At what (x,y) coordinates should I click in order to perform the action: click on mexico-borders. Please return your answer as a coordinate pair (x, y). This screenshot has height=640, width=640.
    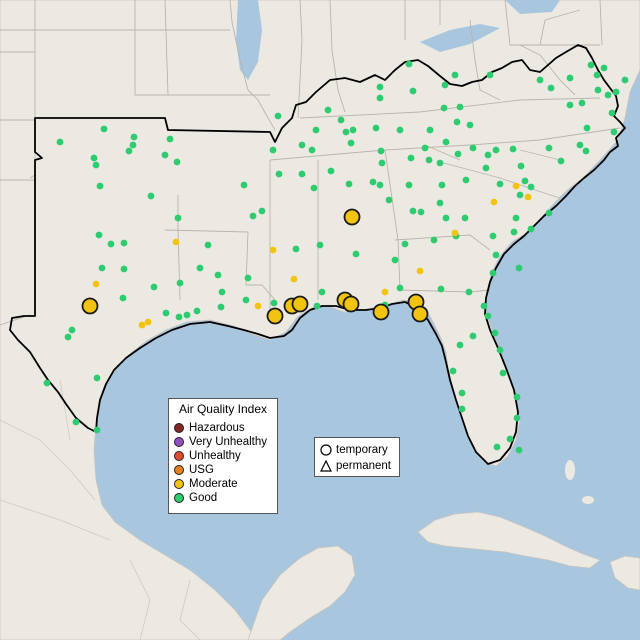
    Looking at the image, I should click on (100, 509).